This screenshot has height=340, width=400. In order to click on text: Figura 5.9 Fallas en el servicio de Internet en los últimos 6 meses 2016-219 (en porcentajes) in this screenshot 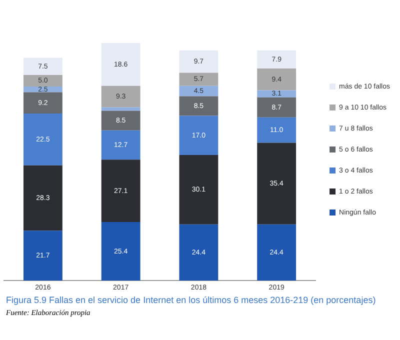, I will do `click(191, 300)`.